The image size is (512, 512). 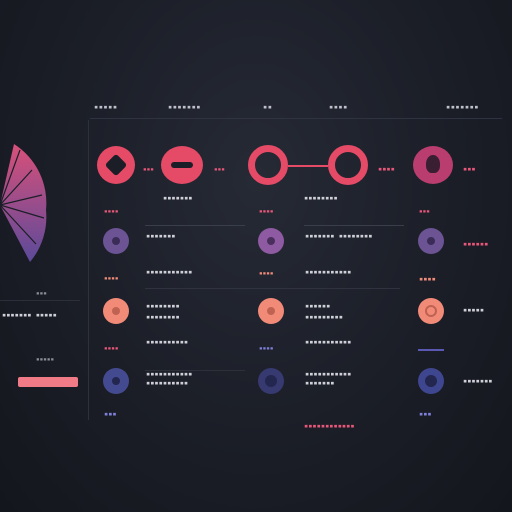 What do you see at coordinates (266, 348) in the screenshot?
I see `row3-mid-tag: ▪▪▪▪` at bounding box center [266, 348].